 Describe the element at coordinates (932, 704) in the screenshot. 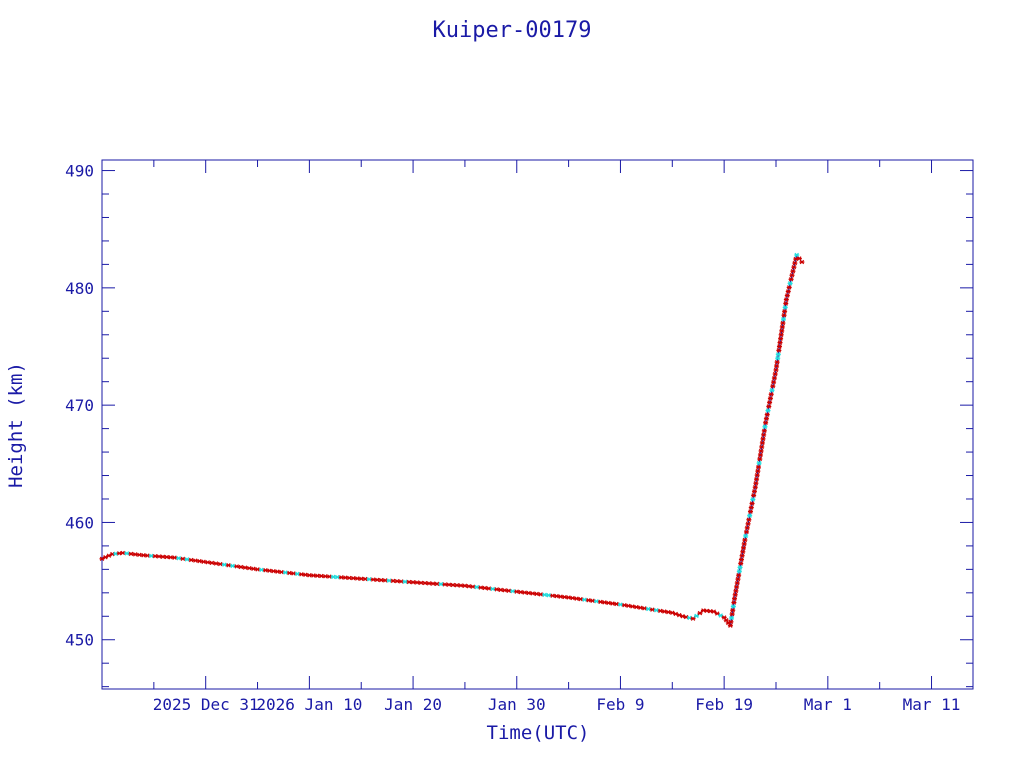

I see `x-tick-label: Mar 11` at that location.